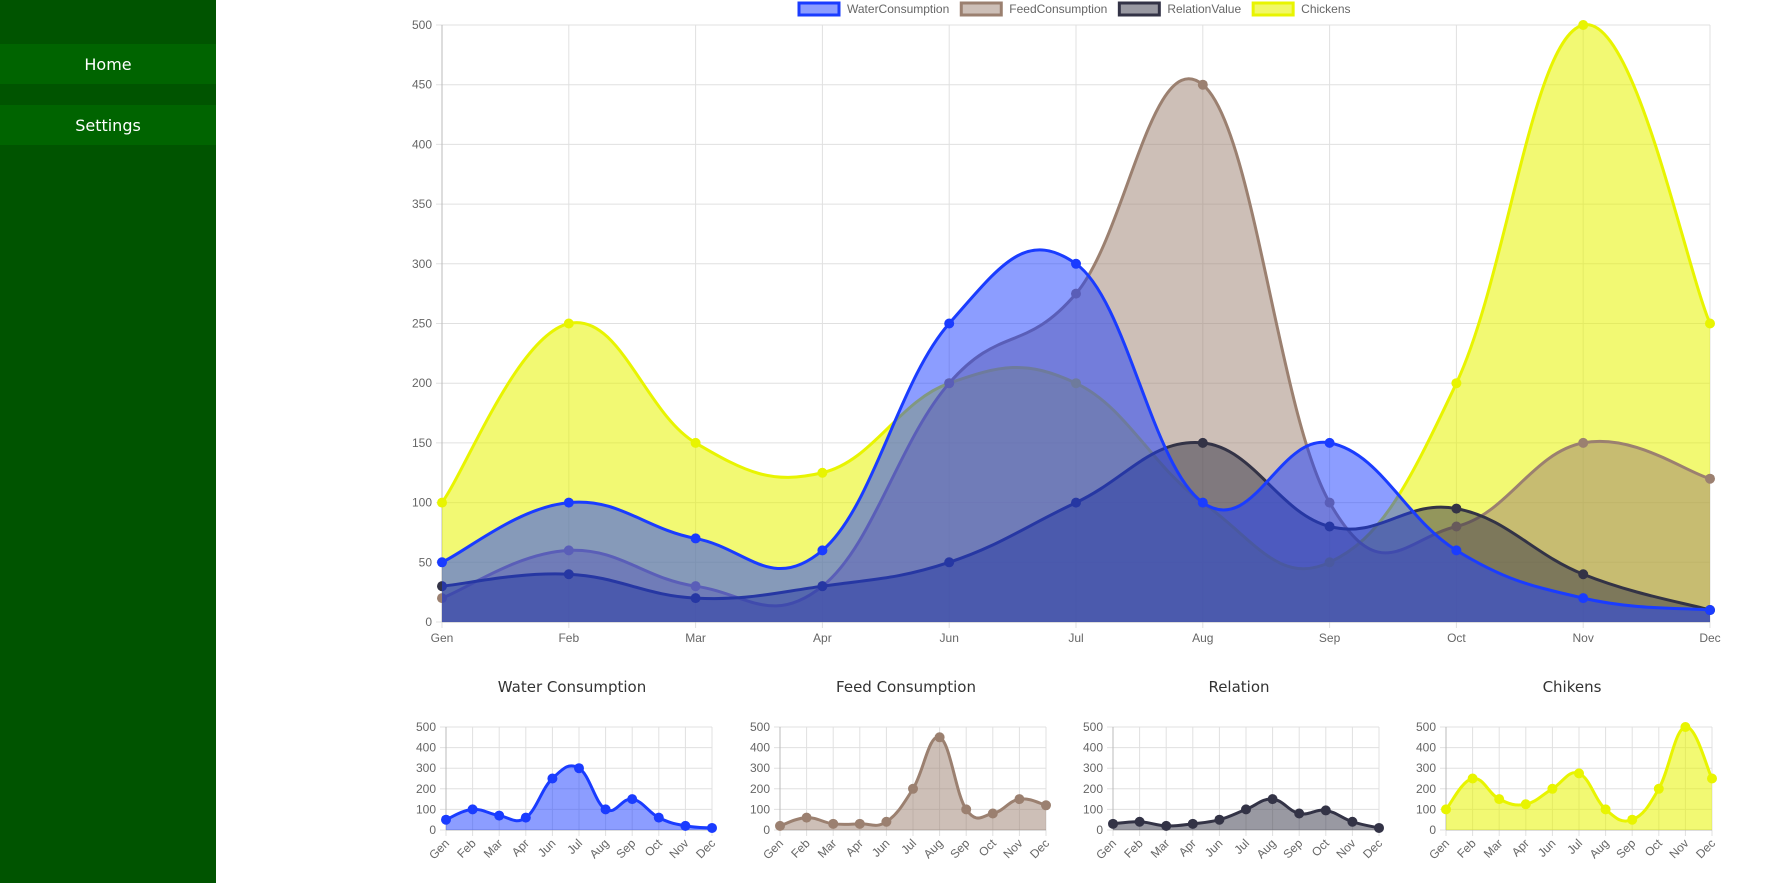  I want to click on x-tick-label: Feb, so click(800, 848).